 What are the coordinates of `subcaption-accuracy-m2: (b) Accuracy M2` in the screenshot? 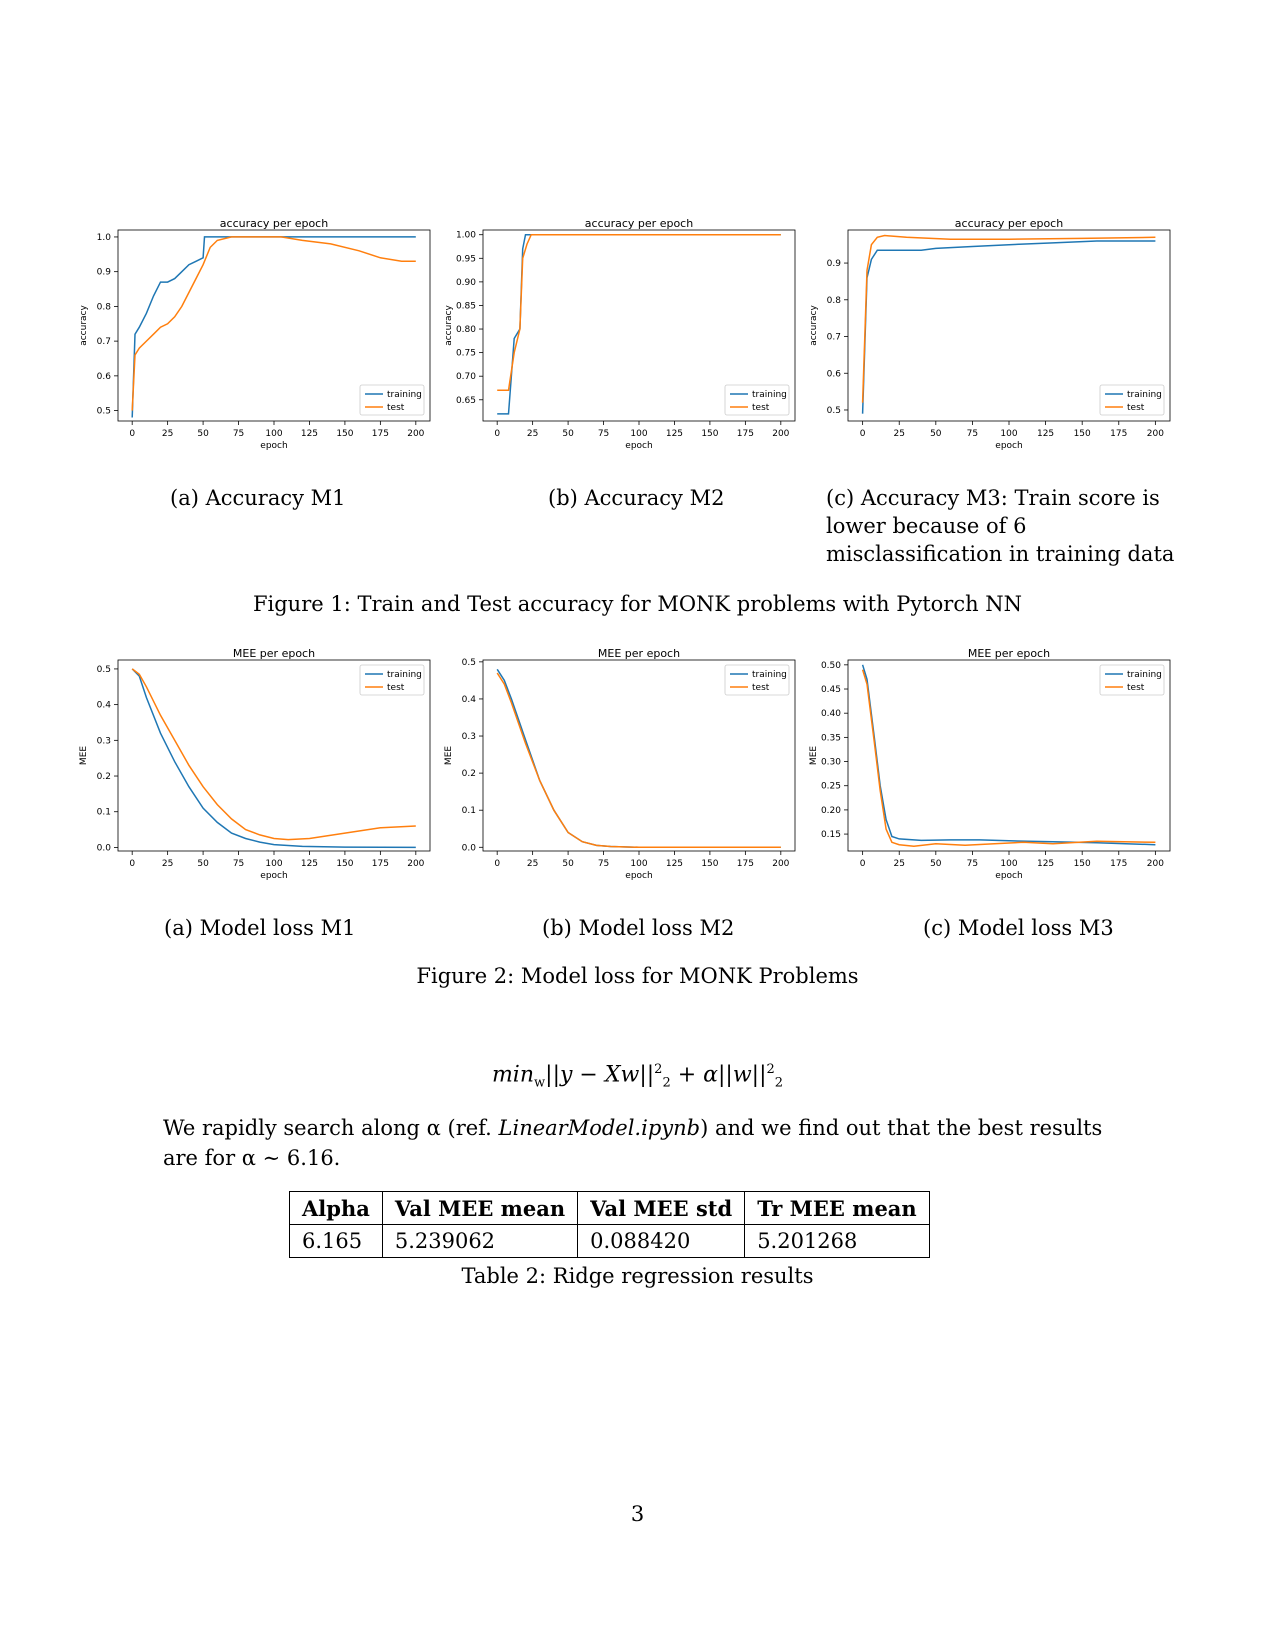 It's located at (636, 498).